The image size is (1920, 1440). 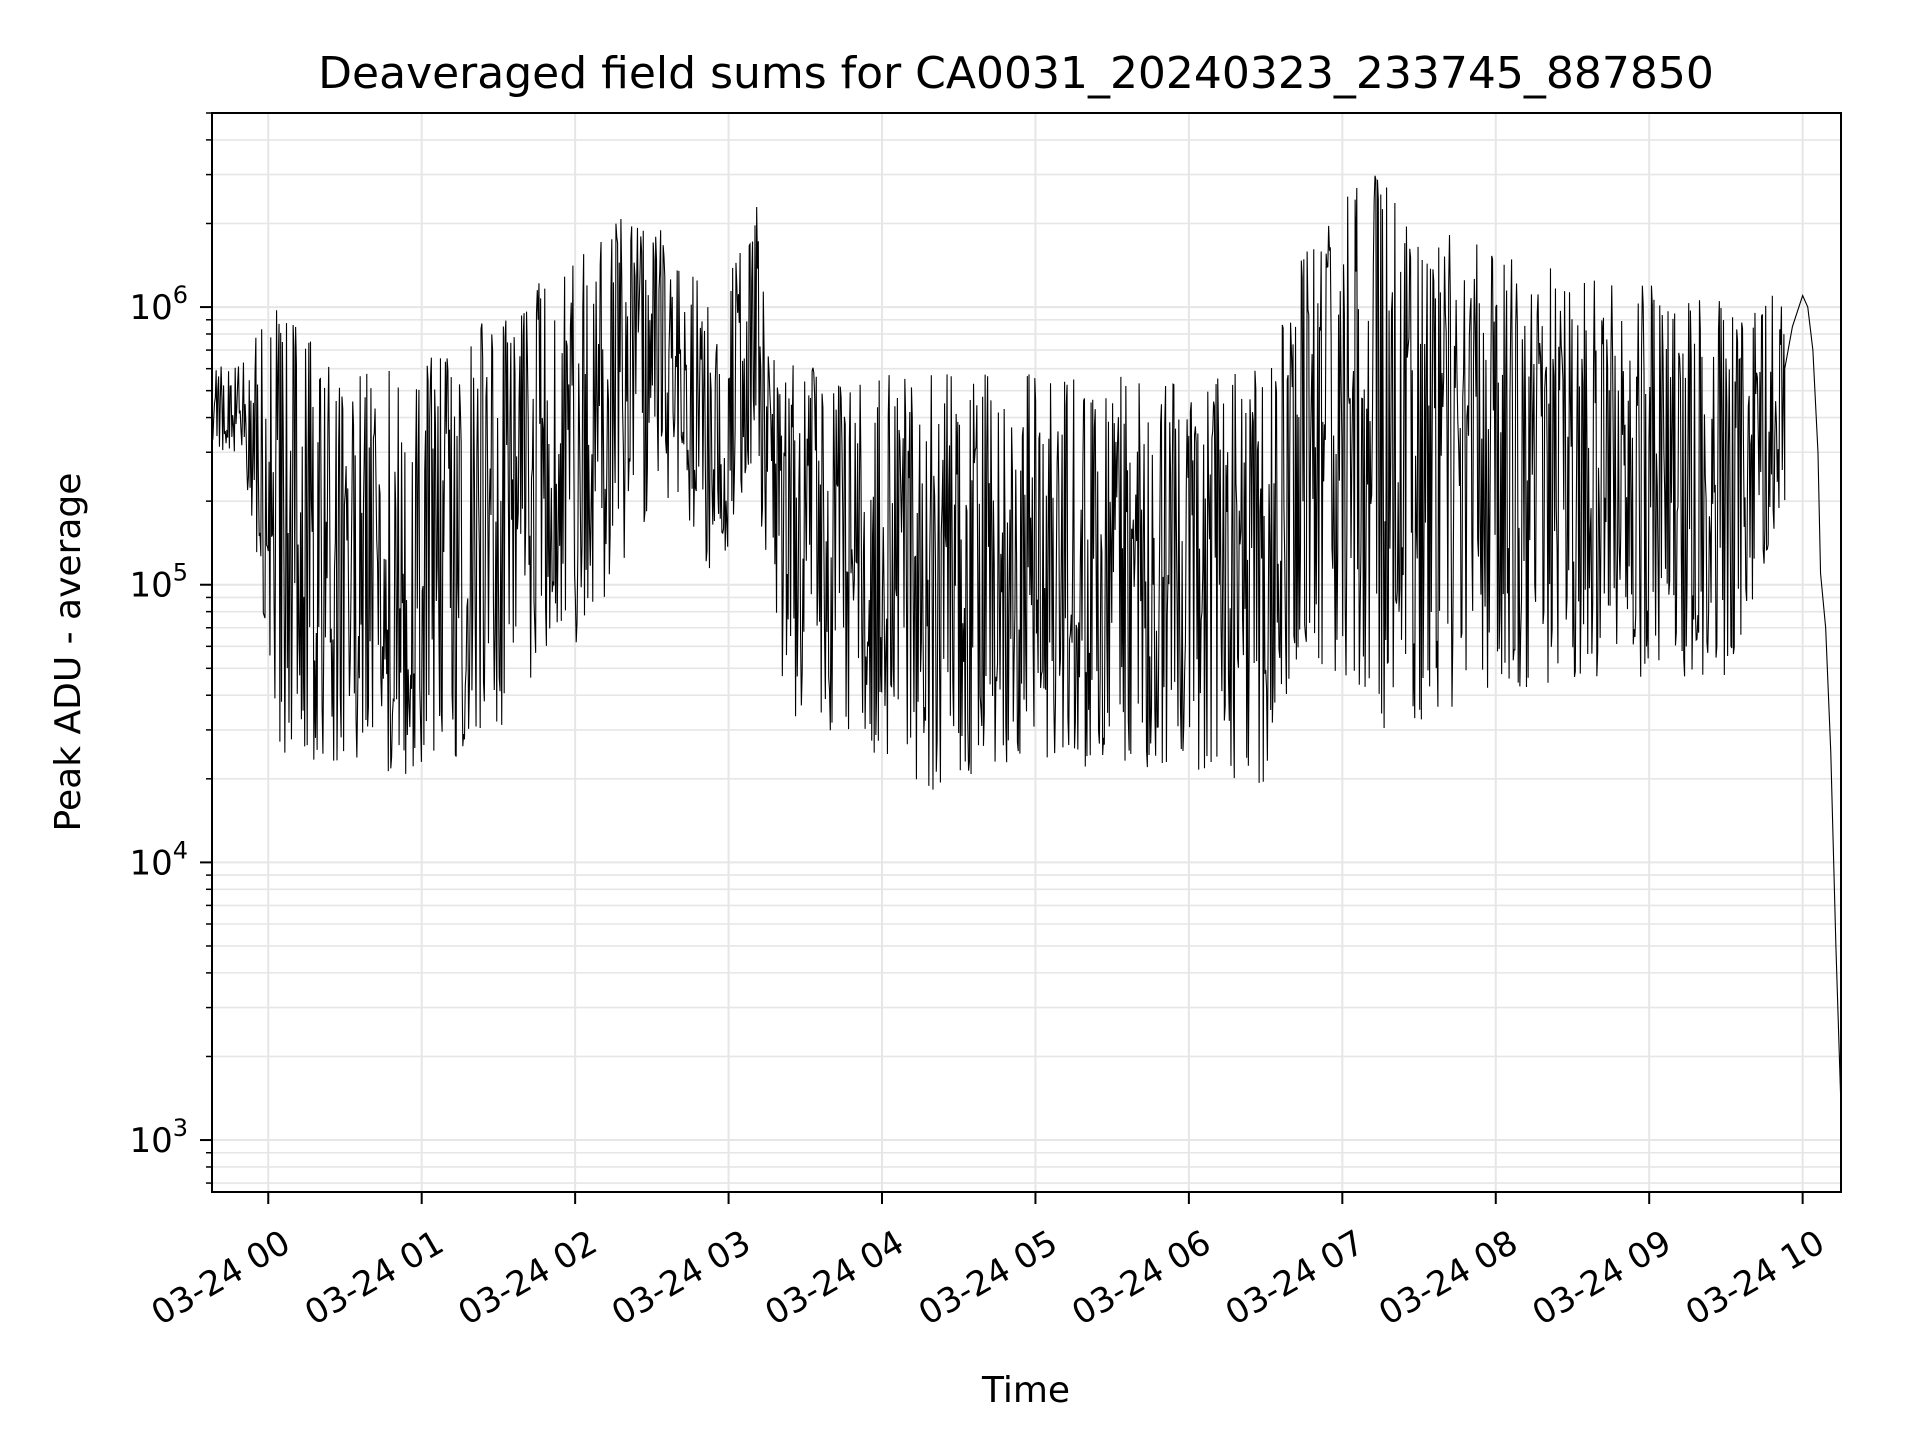 I want to click on y-tick-label-1: 10⁴, so click(x=158, y=859).